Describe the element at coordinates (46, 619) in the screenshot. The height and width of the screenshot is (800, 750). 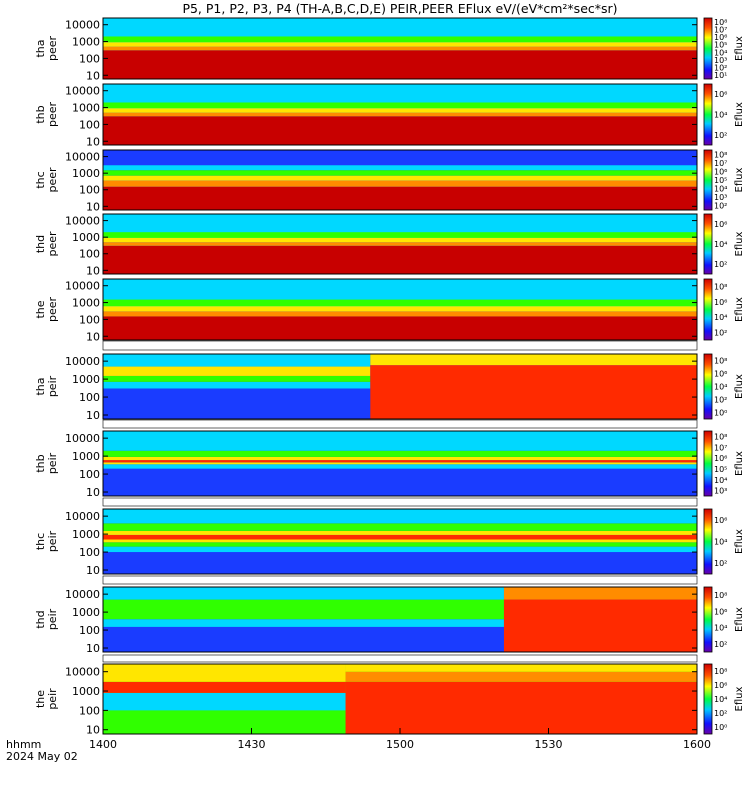
I see `panel-ylabel: thdpeir` at that location.